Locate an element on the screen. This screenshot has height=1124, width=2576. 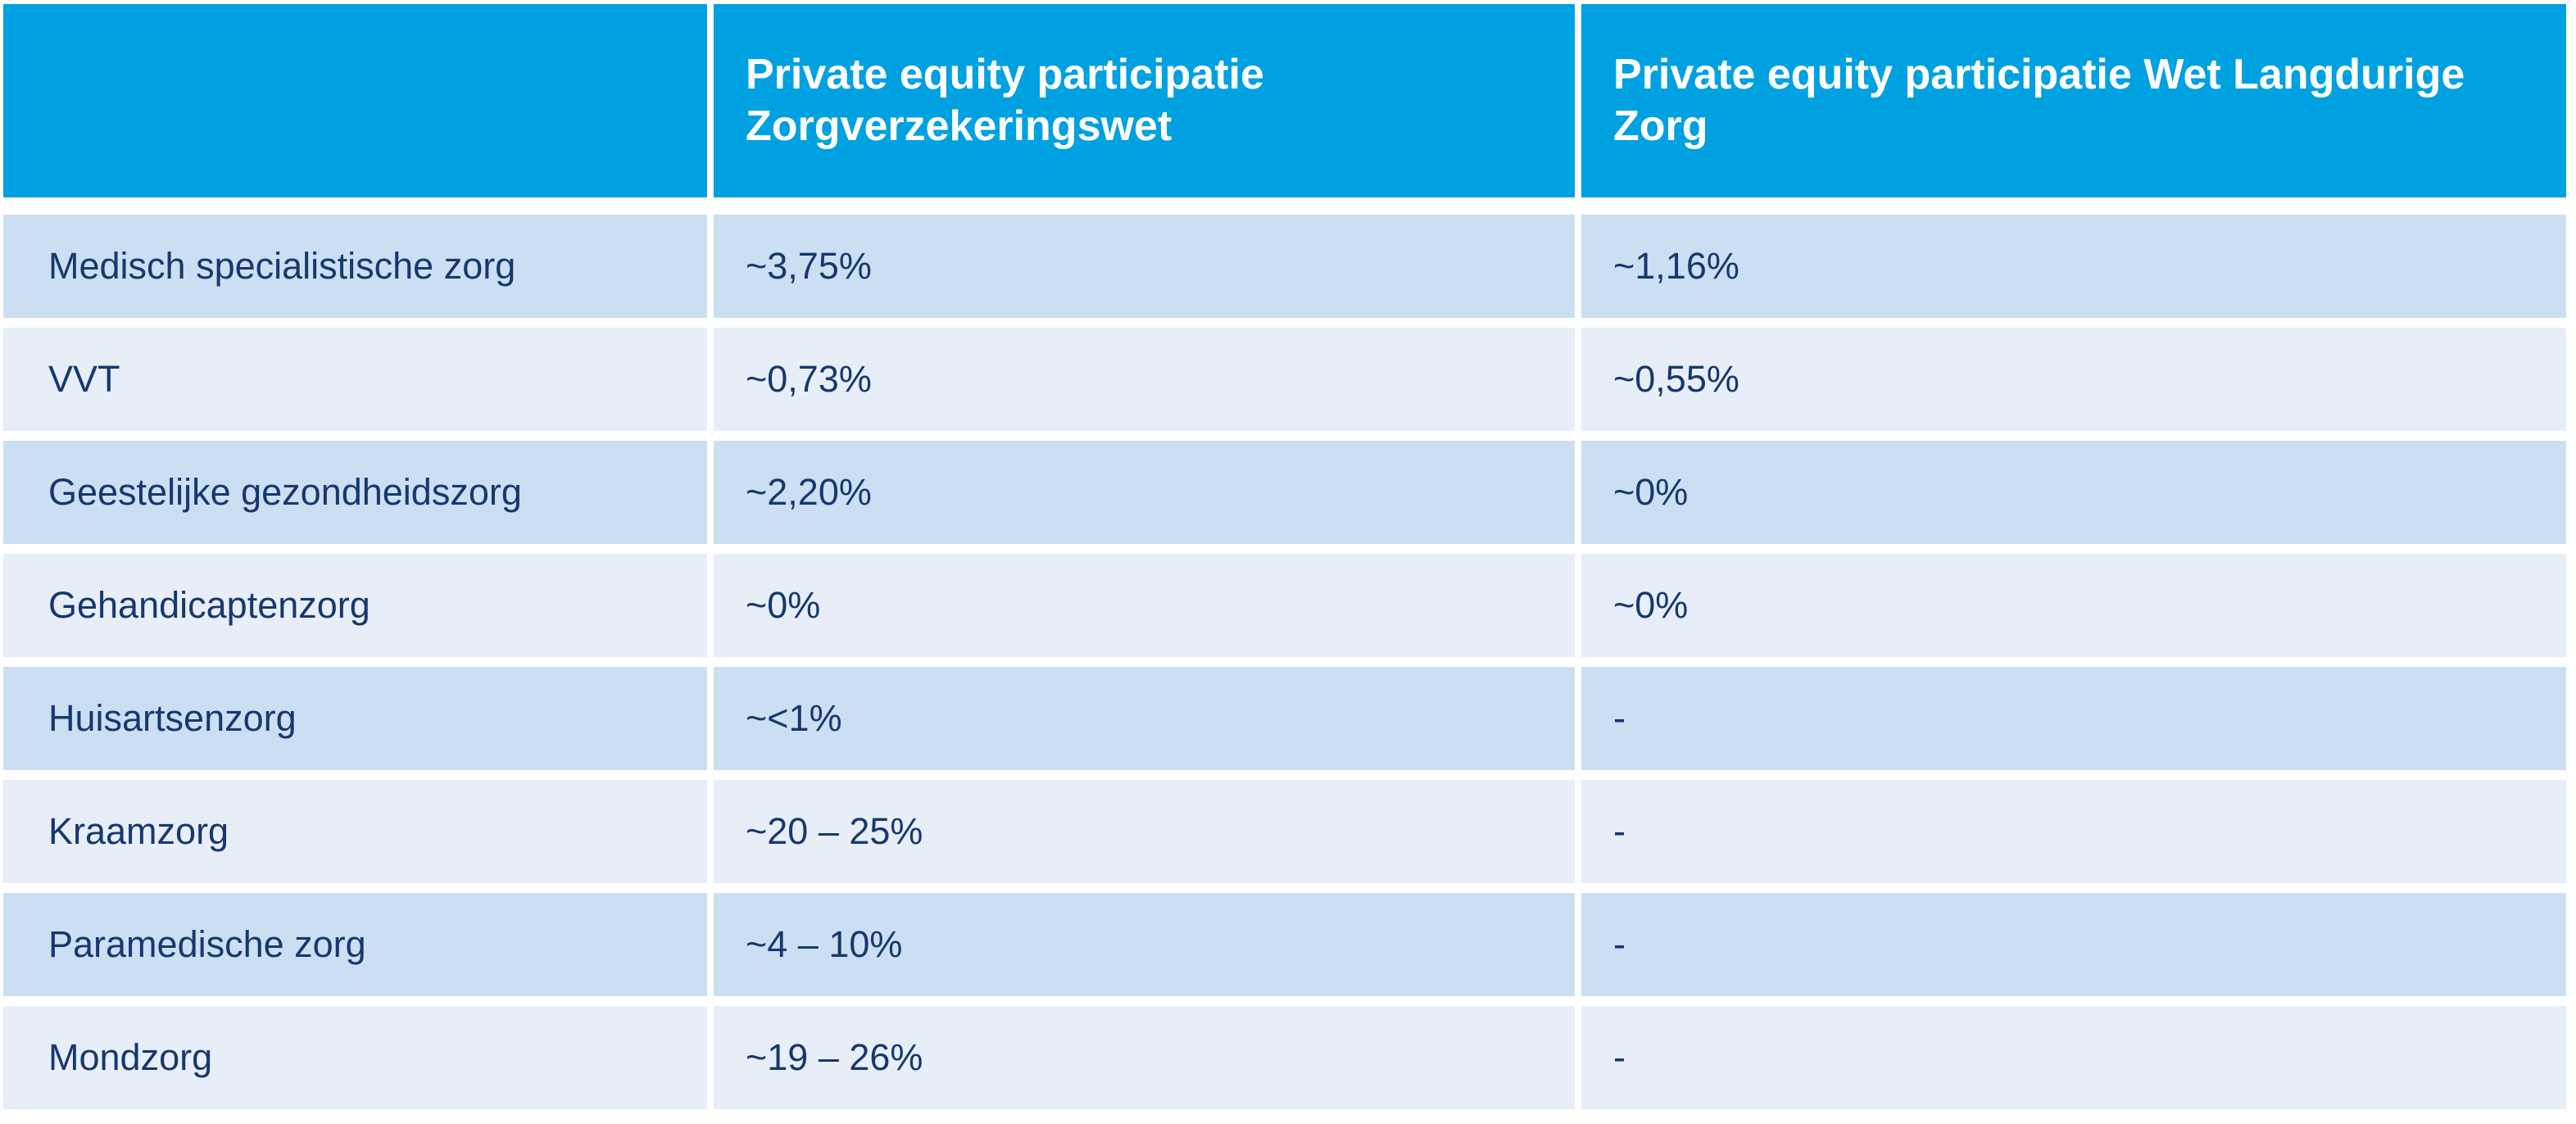
wlz-value-cell: ~1,16% is located at coordinates (2073, 266).